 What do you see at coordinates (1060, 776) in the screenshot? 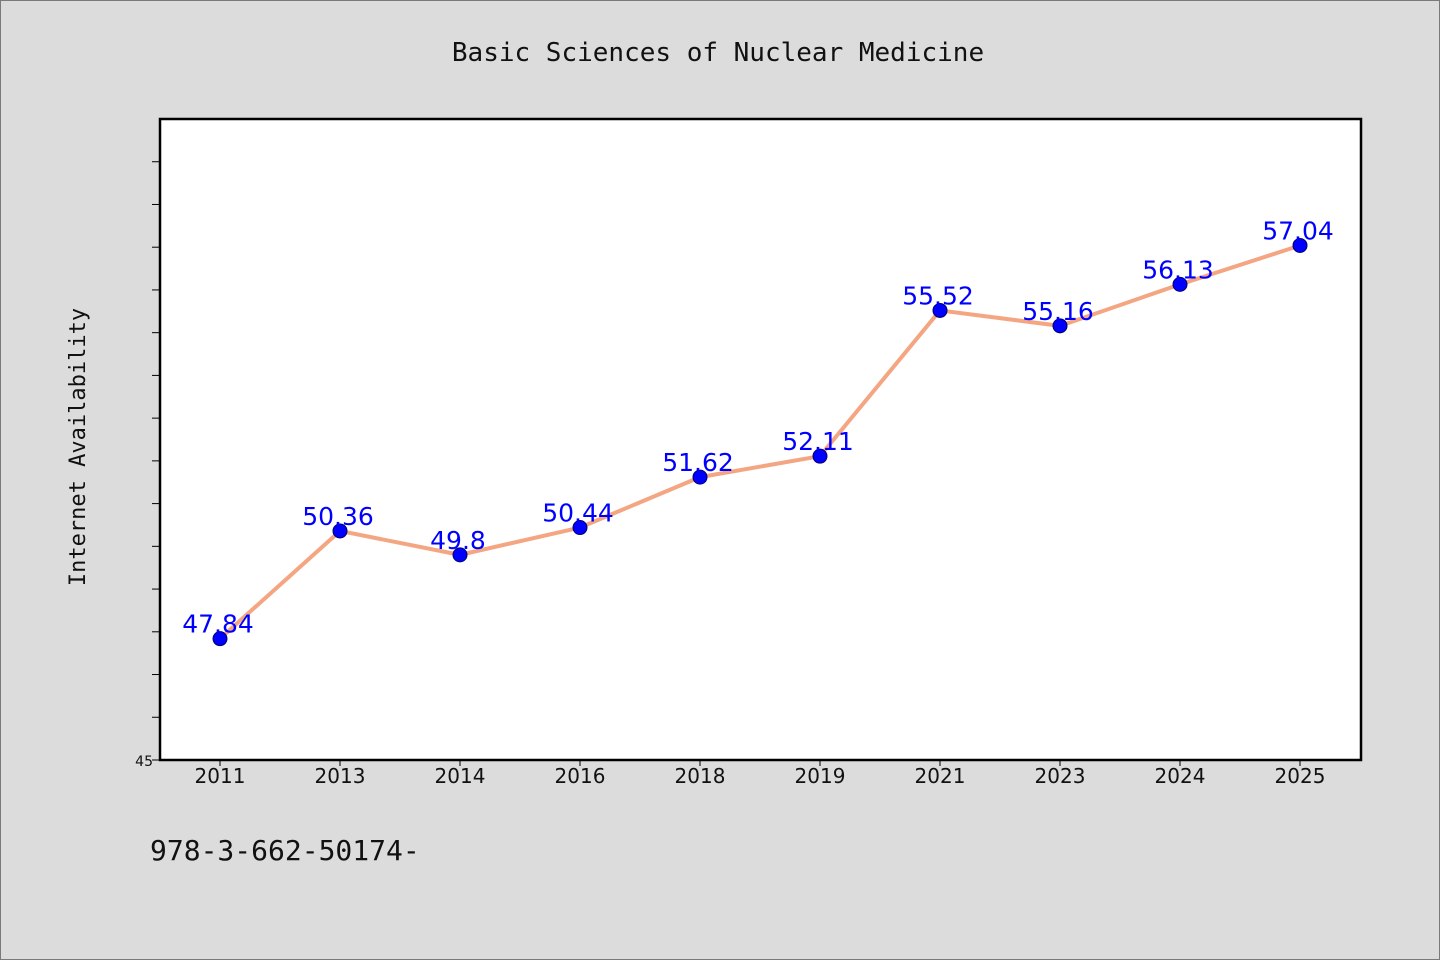
I see `x-tick-label: 2023` at bounding box center [1060, 776].